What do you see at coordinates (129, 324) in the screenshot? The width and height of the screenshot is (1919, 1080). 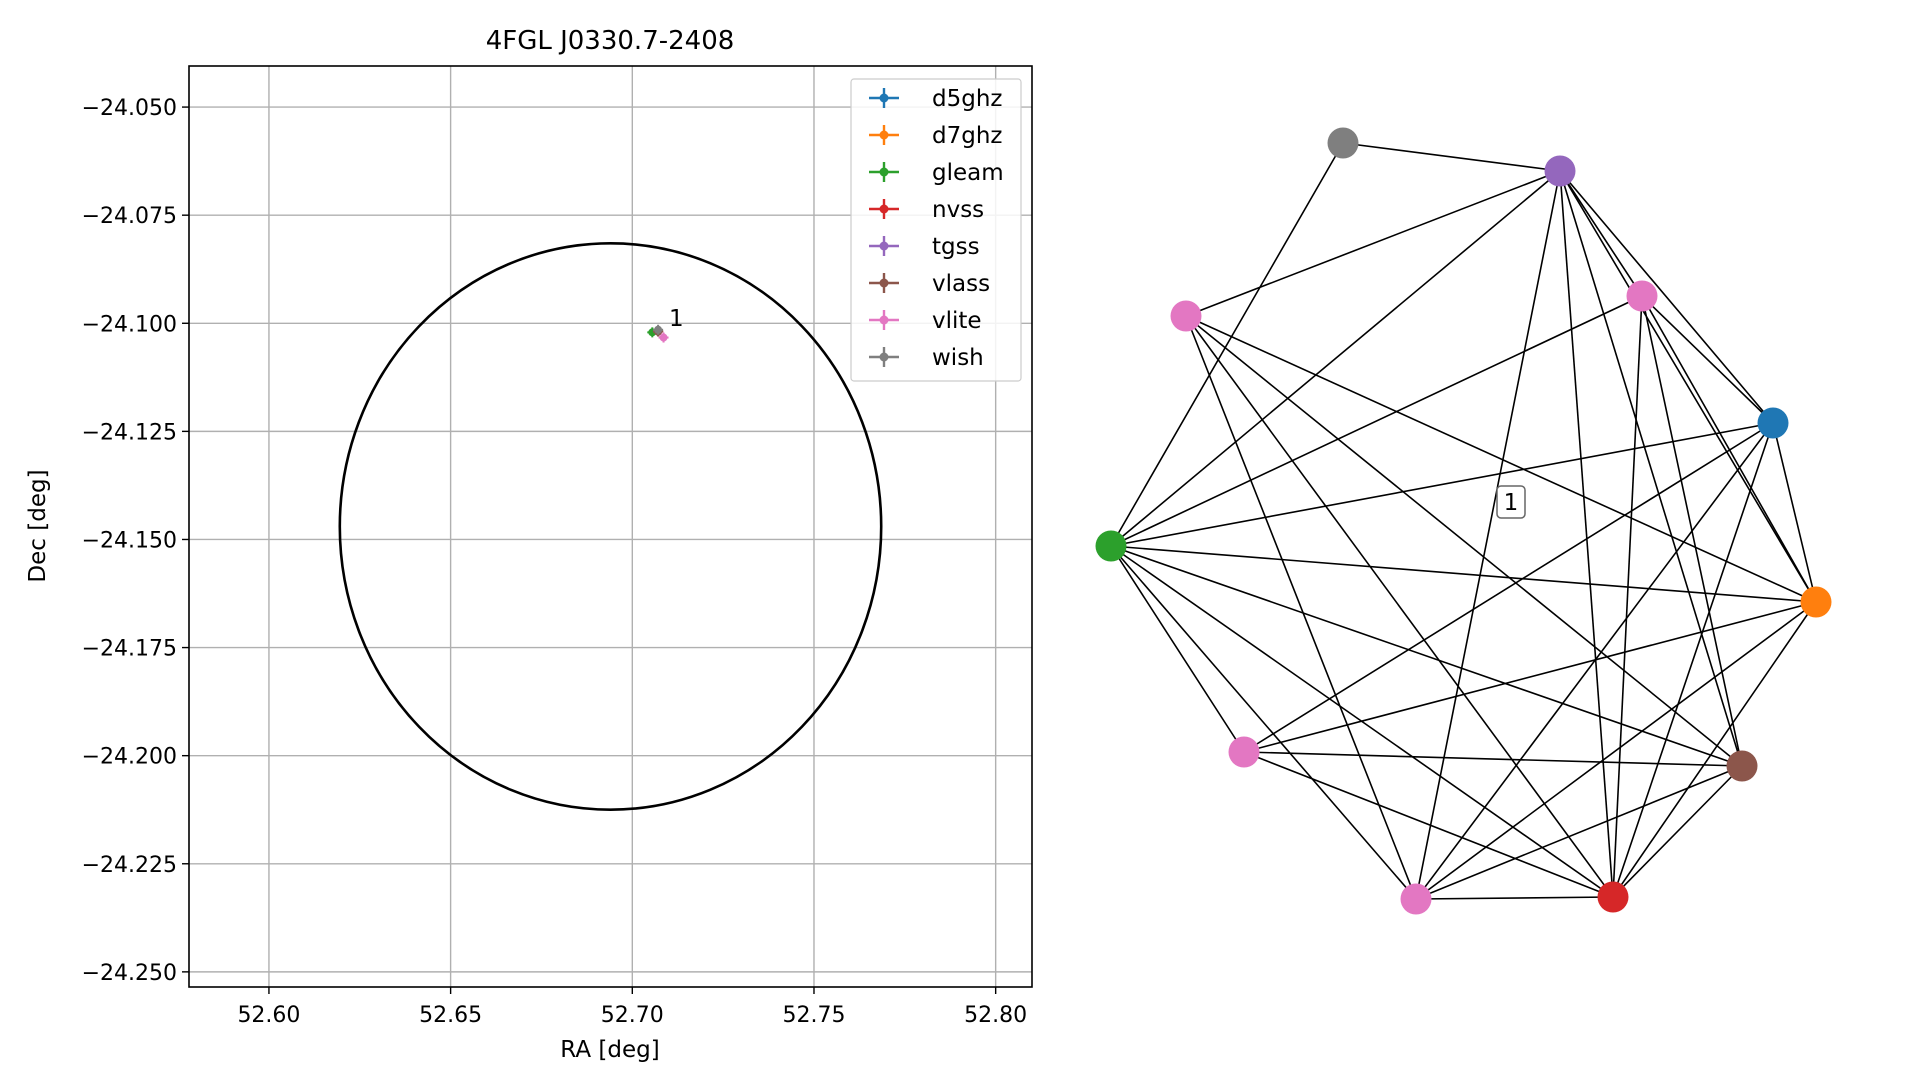 I see `y-tick-label: −24.100` at bounding box center [129, 324].